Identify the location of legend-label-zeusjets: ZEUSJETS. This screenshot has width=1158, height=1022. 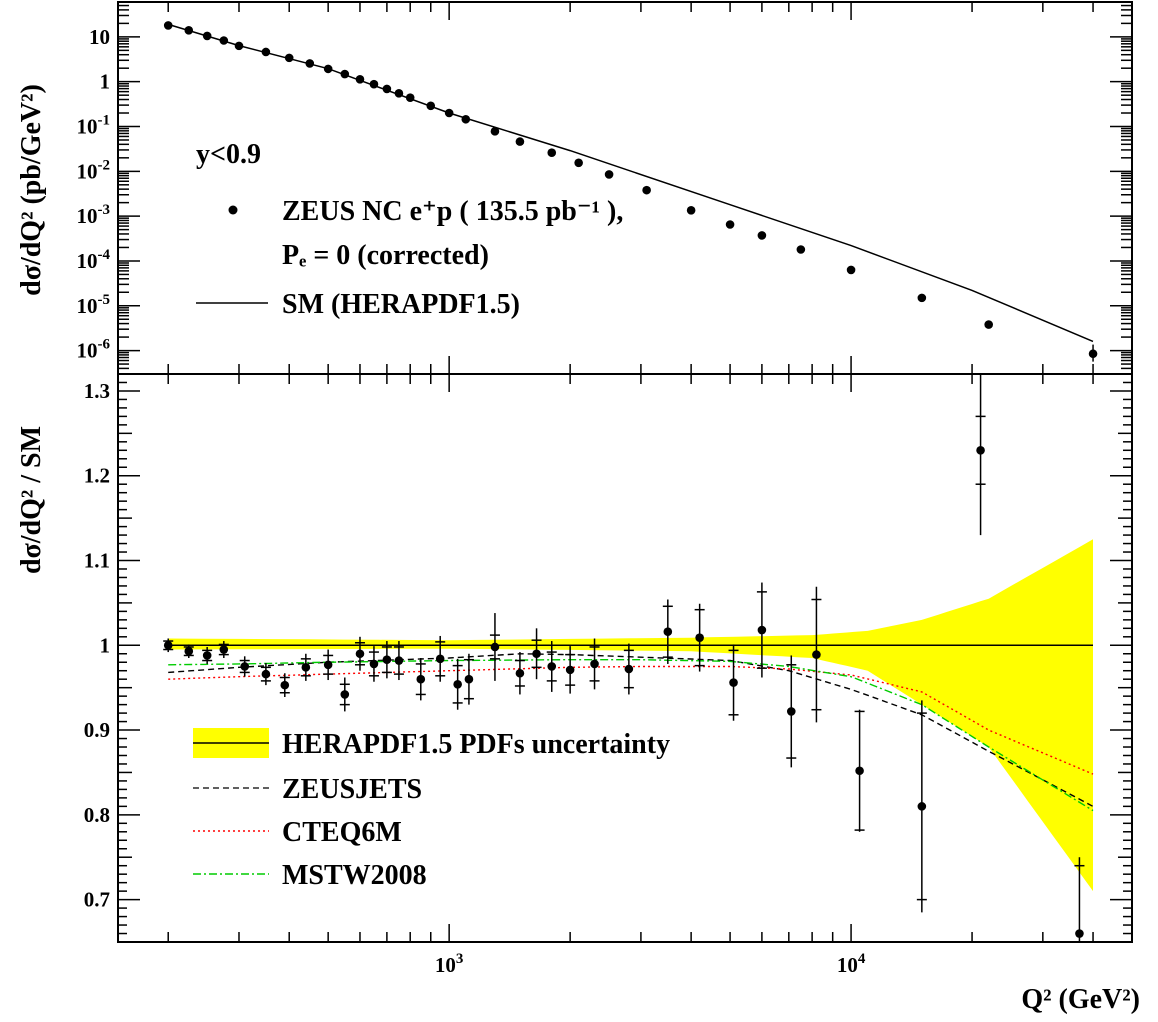
(352, 789).